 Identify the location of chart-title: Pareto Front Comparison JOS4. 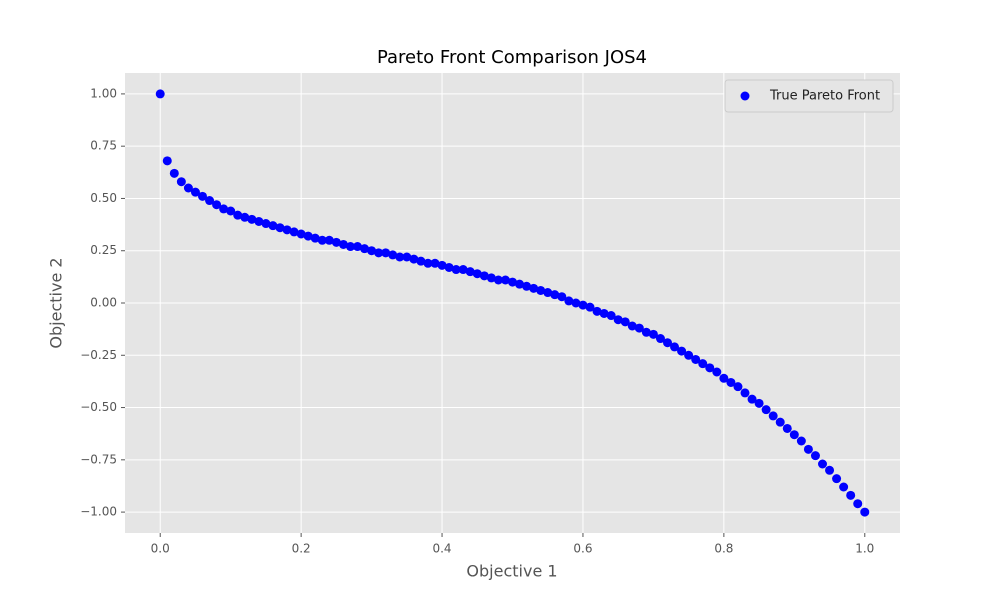
(512, 57).